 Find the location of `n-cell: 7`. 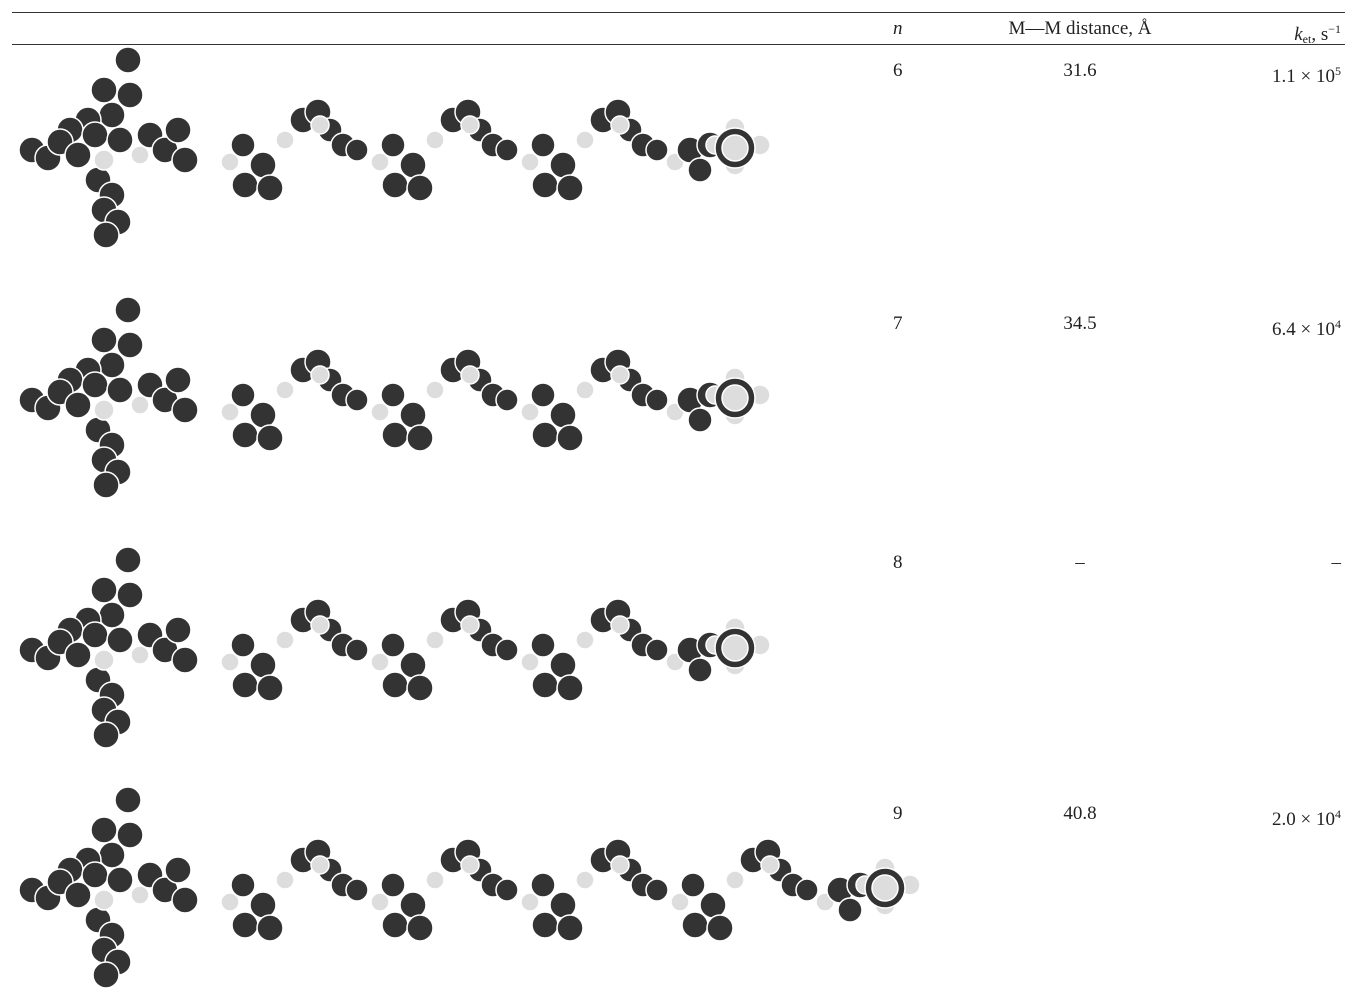

n-cell: 7 is located at coordinates (898, 323).